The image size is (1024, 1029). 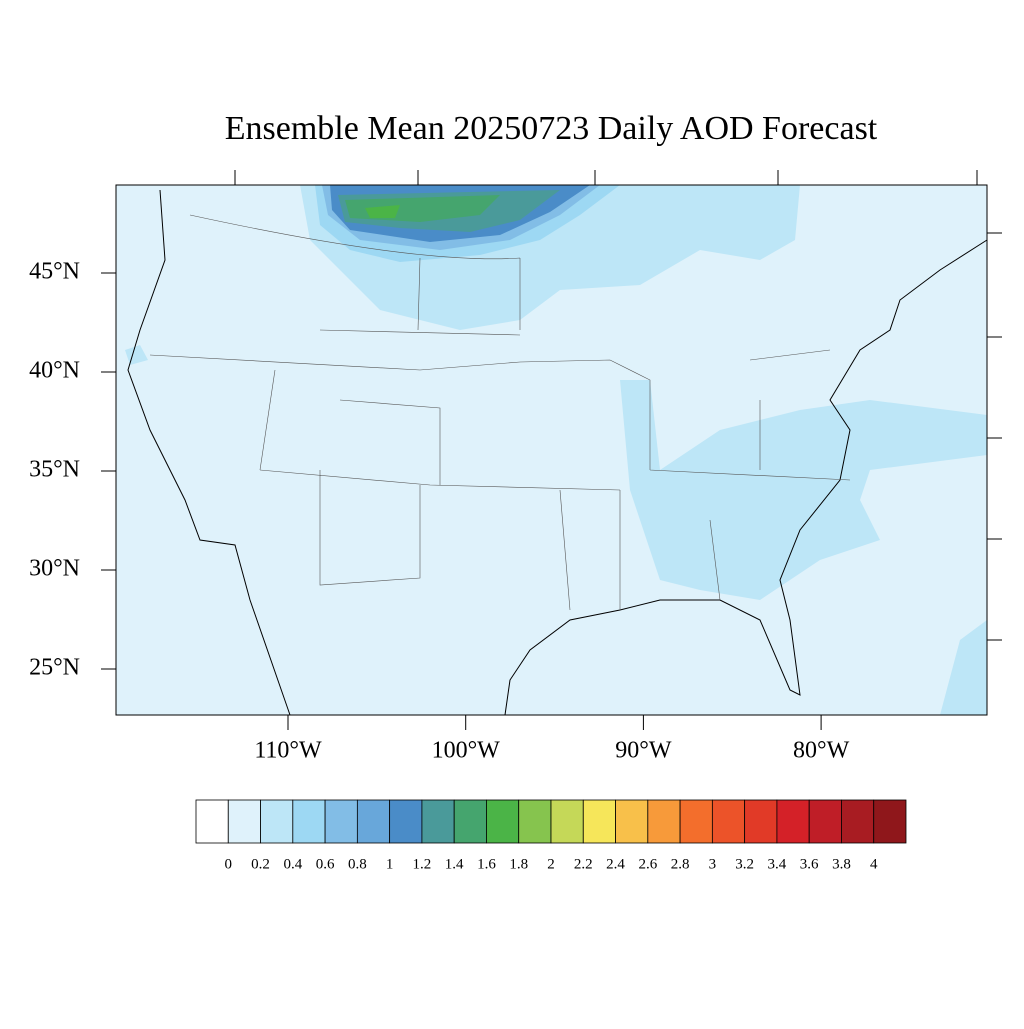 I want to click on lon-tick-label: 100°W, so click(x=466, y=751).